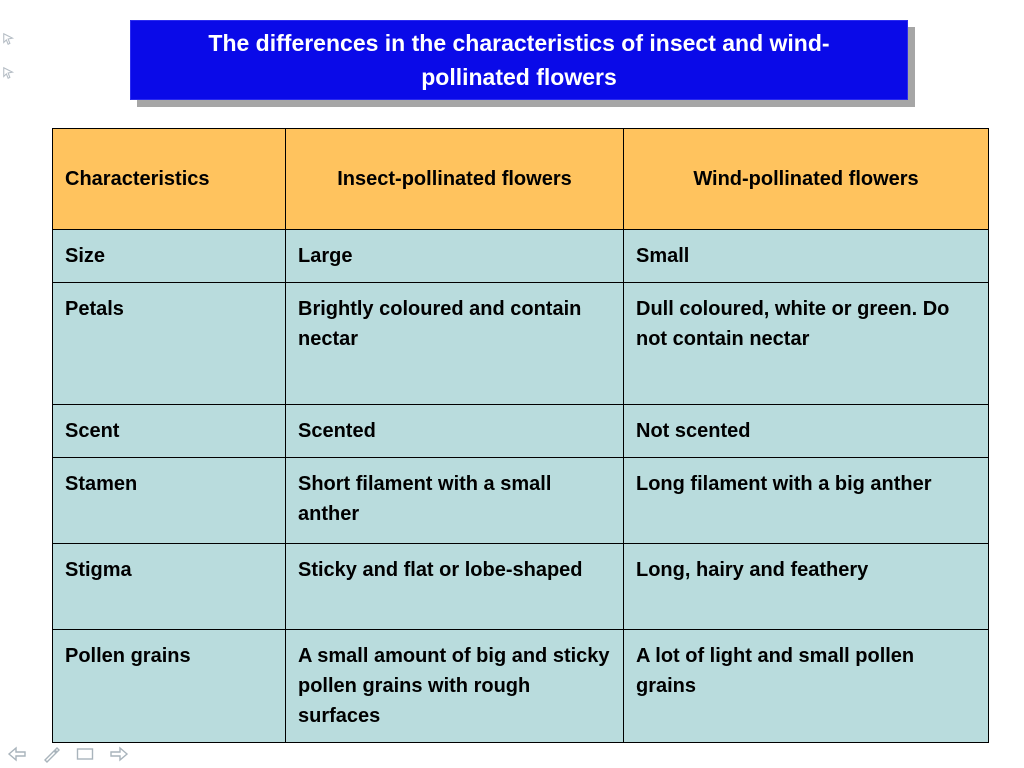  I want to click on header-characteristics: Characteristics, so click(169, 179).